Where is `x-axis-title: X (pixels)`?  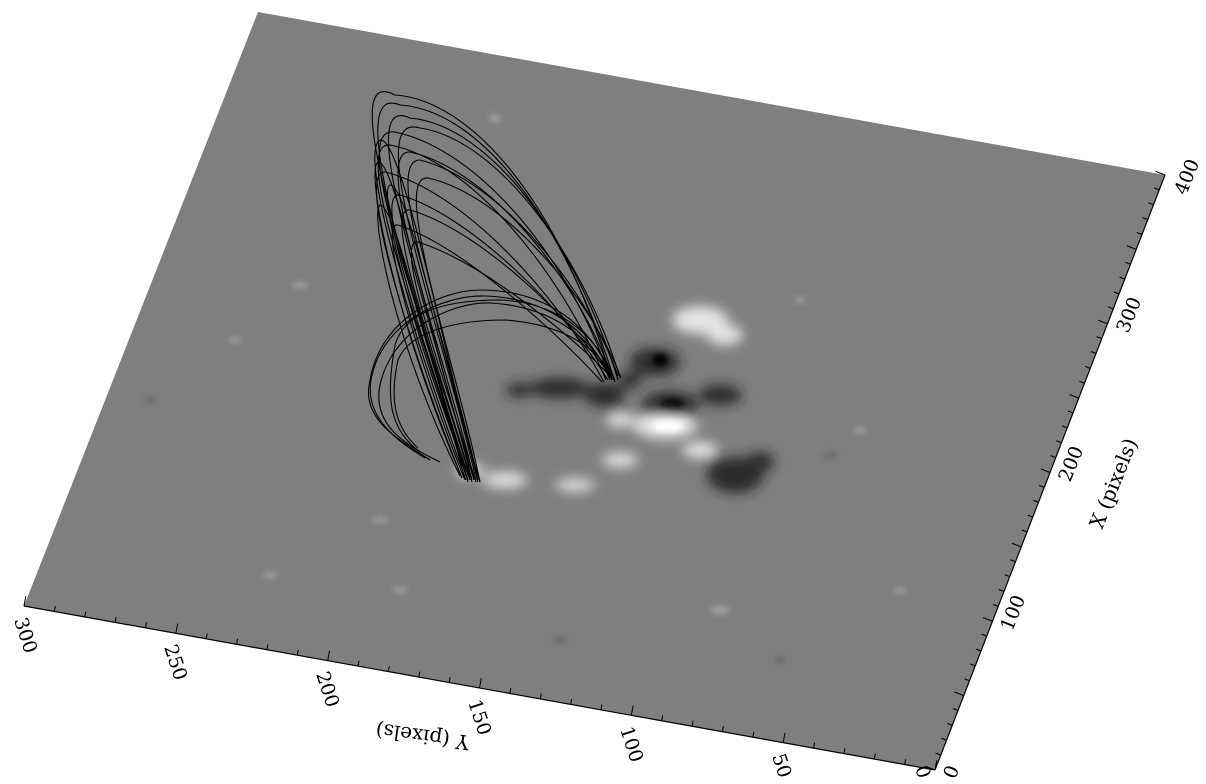
x-axis-title: X (pixels) is located at coordinates (1113, 483).